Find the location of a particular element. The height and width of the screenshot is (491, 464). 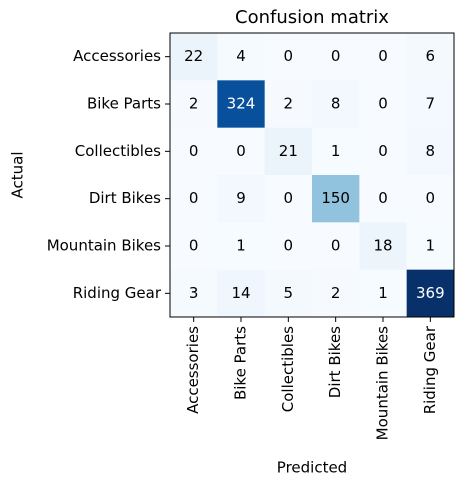

cell-label: 9 is located at coordinates (241, 198).